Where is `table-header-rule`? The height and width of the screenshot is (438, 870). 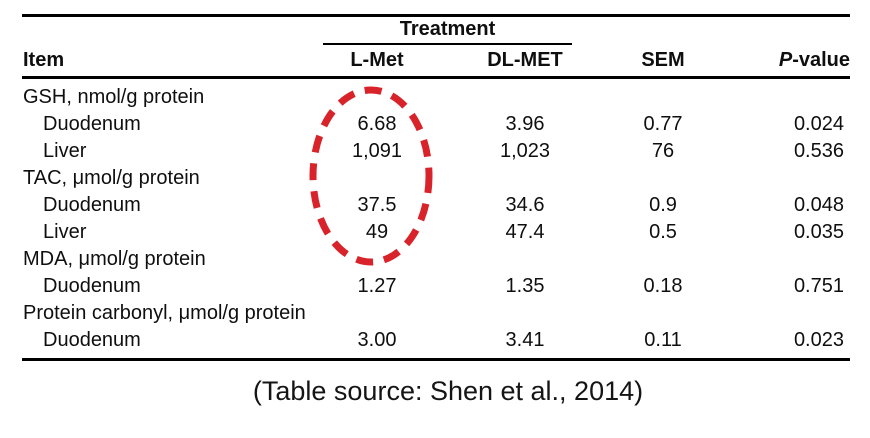 table-header-rule is located at coordinates (436, 77).